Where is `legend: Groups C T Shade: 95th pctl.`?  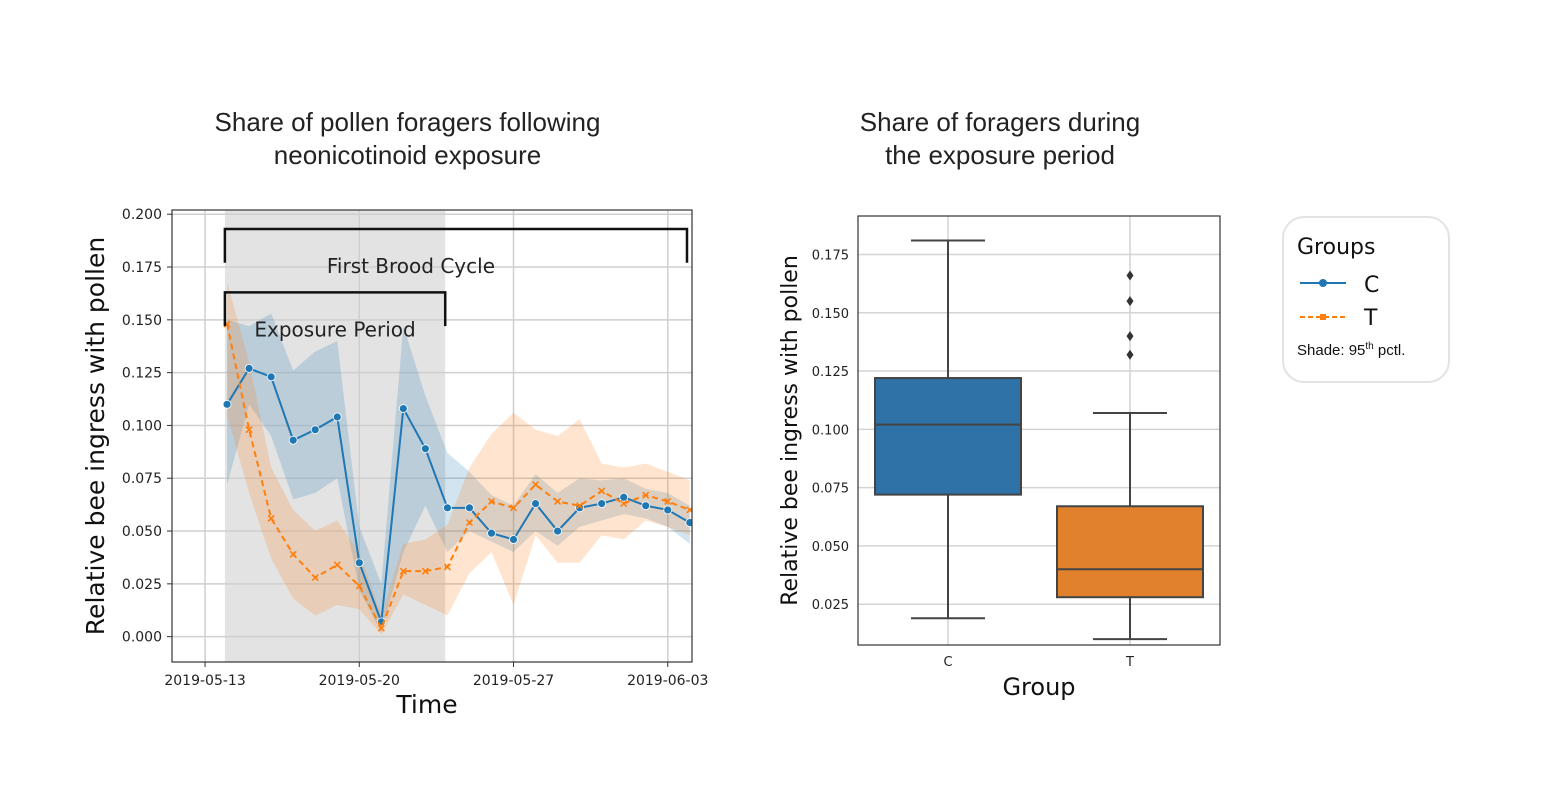 legend: Groups C T Shade: 95th pctl. is located at coordinates (1351, 297).